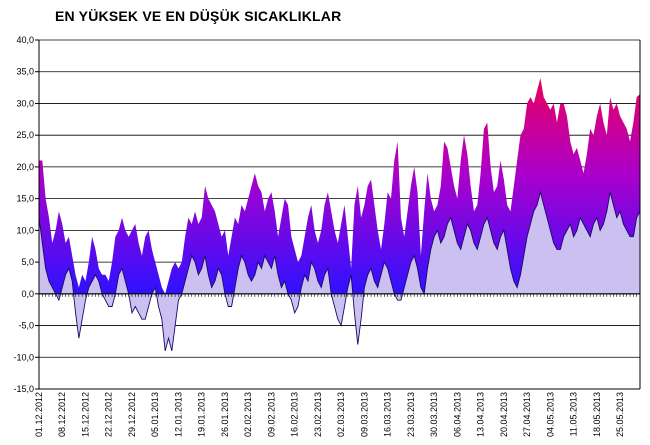  What do you see at coordinates (62, 414) in the screenshot?
I see `x-tick-label: 08.12.2012` at bounding box center [62, 414].